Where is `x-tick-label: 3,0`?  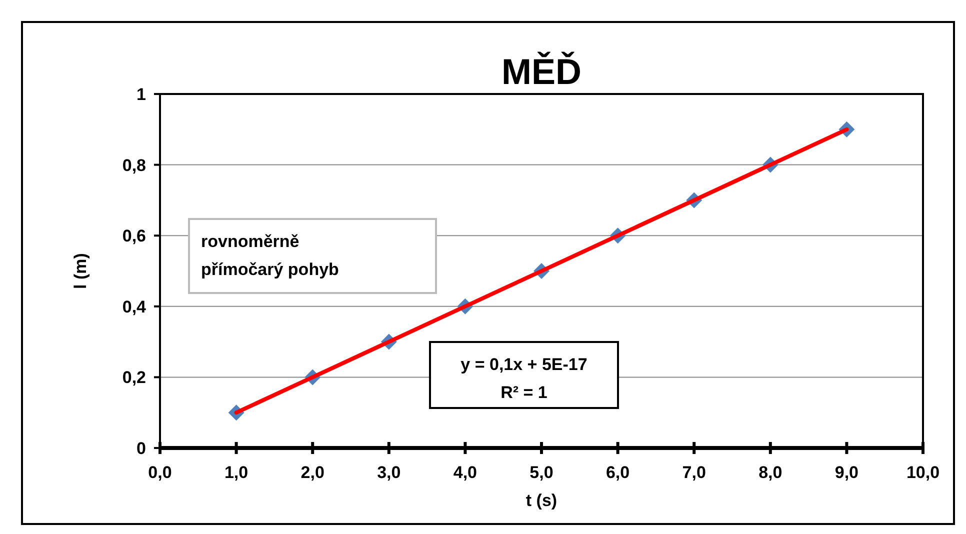
x-tick-label: 3,0 is located at coordinates (389, 472).